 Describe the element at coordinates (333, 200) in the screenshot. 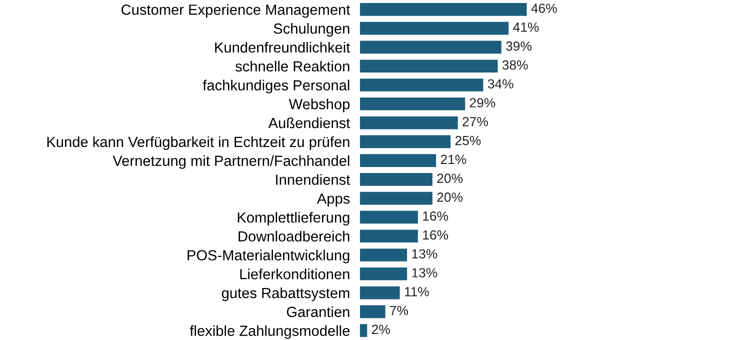

I see `y-tick-label: Apps` at that location.